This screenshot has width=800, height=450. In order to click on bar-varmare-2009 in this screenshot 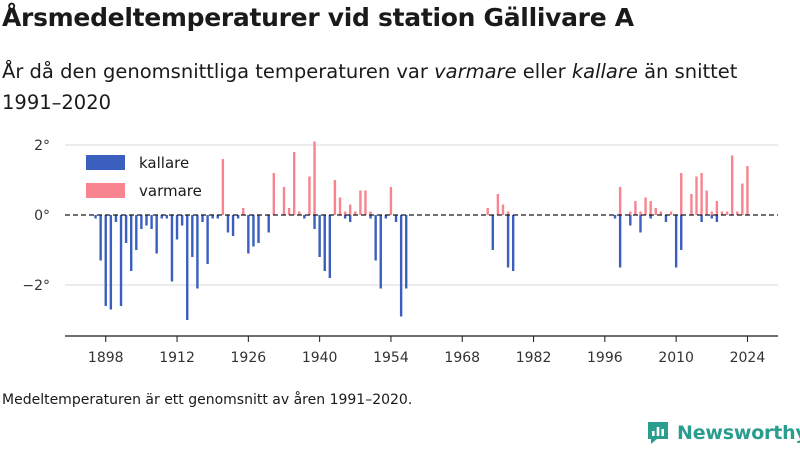, I will do `click(671, 213)`.